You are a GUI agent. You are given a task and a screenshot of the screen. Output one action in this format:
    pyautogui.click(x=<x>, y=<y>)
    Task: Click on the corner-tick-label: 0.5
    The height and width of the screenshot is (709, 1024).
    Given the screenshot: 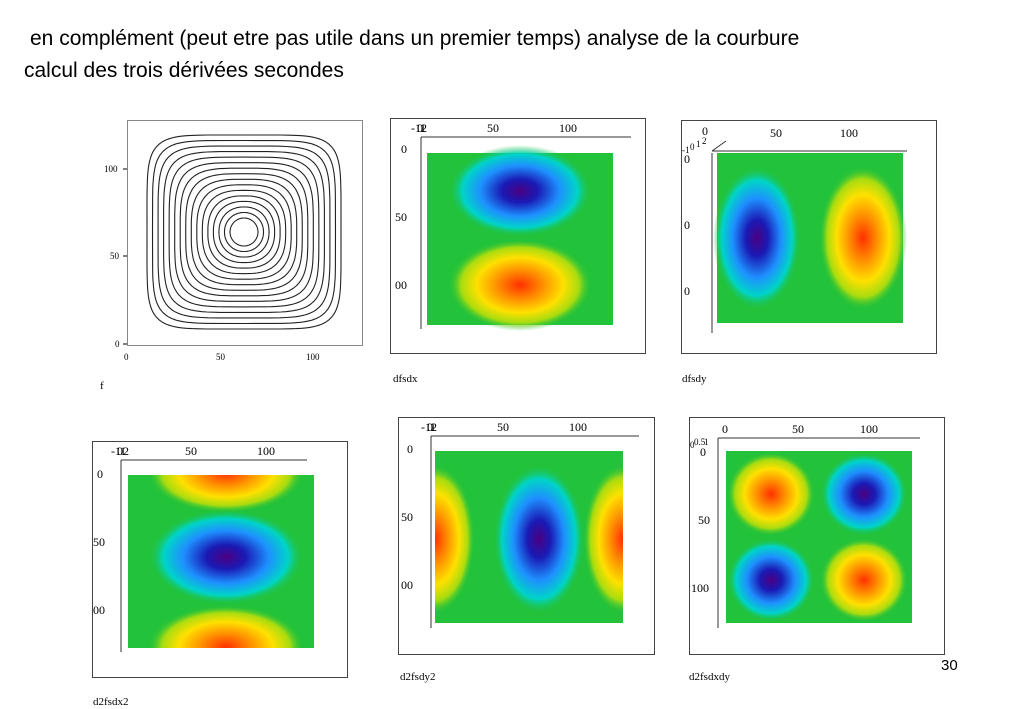 What is the action you would take?
    pyautogui.click(x=700, y=442)
    